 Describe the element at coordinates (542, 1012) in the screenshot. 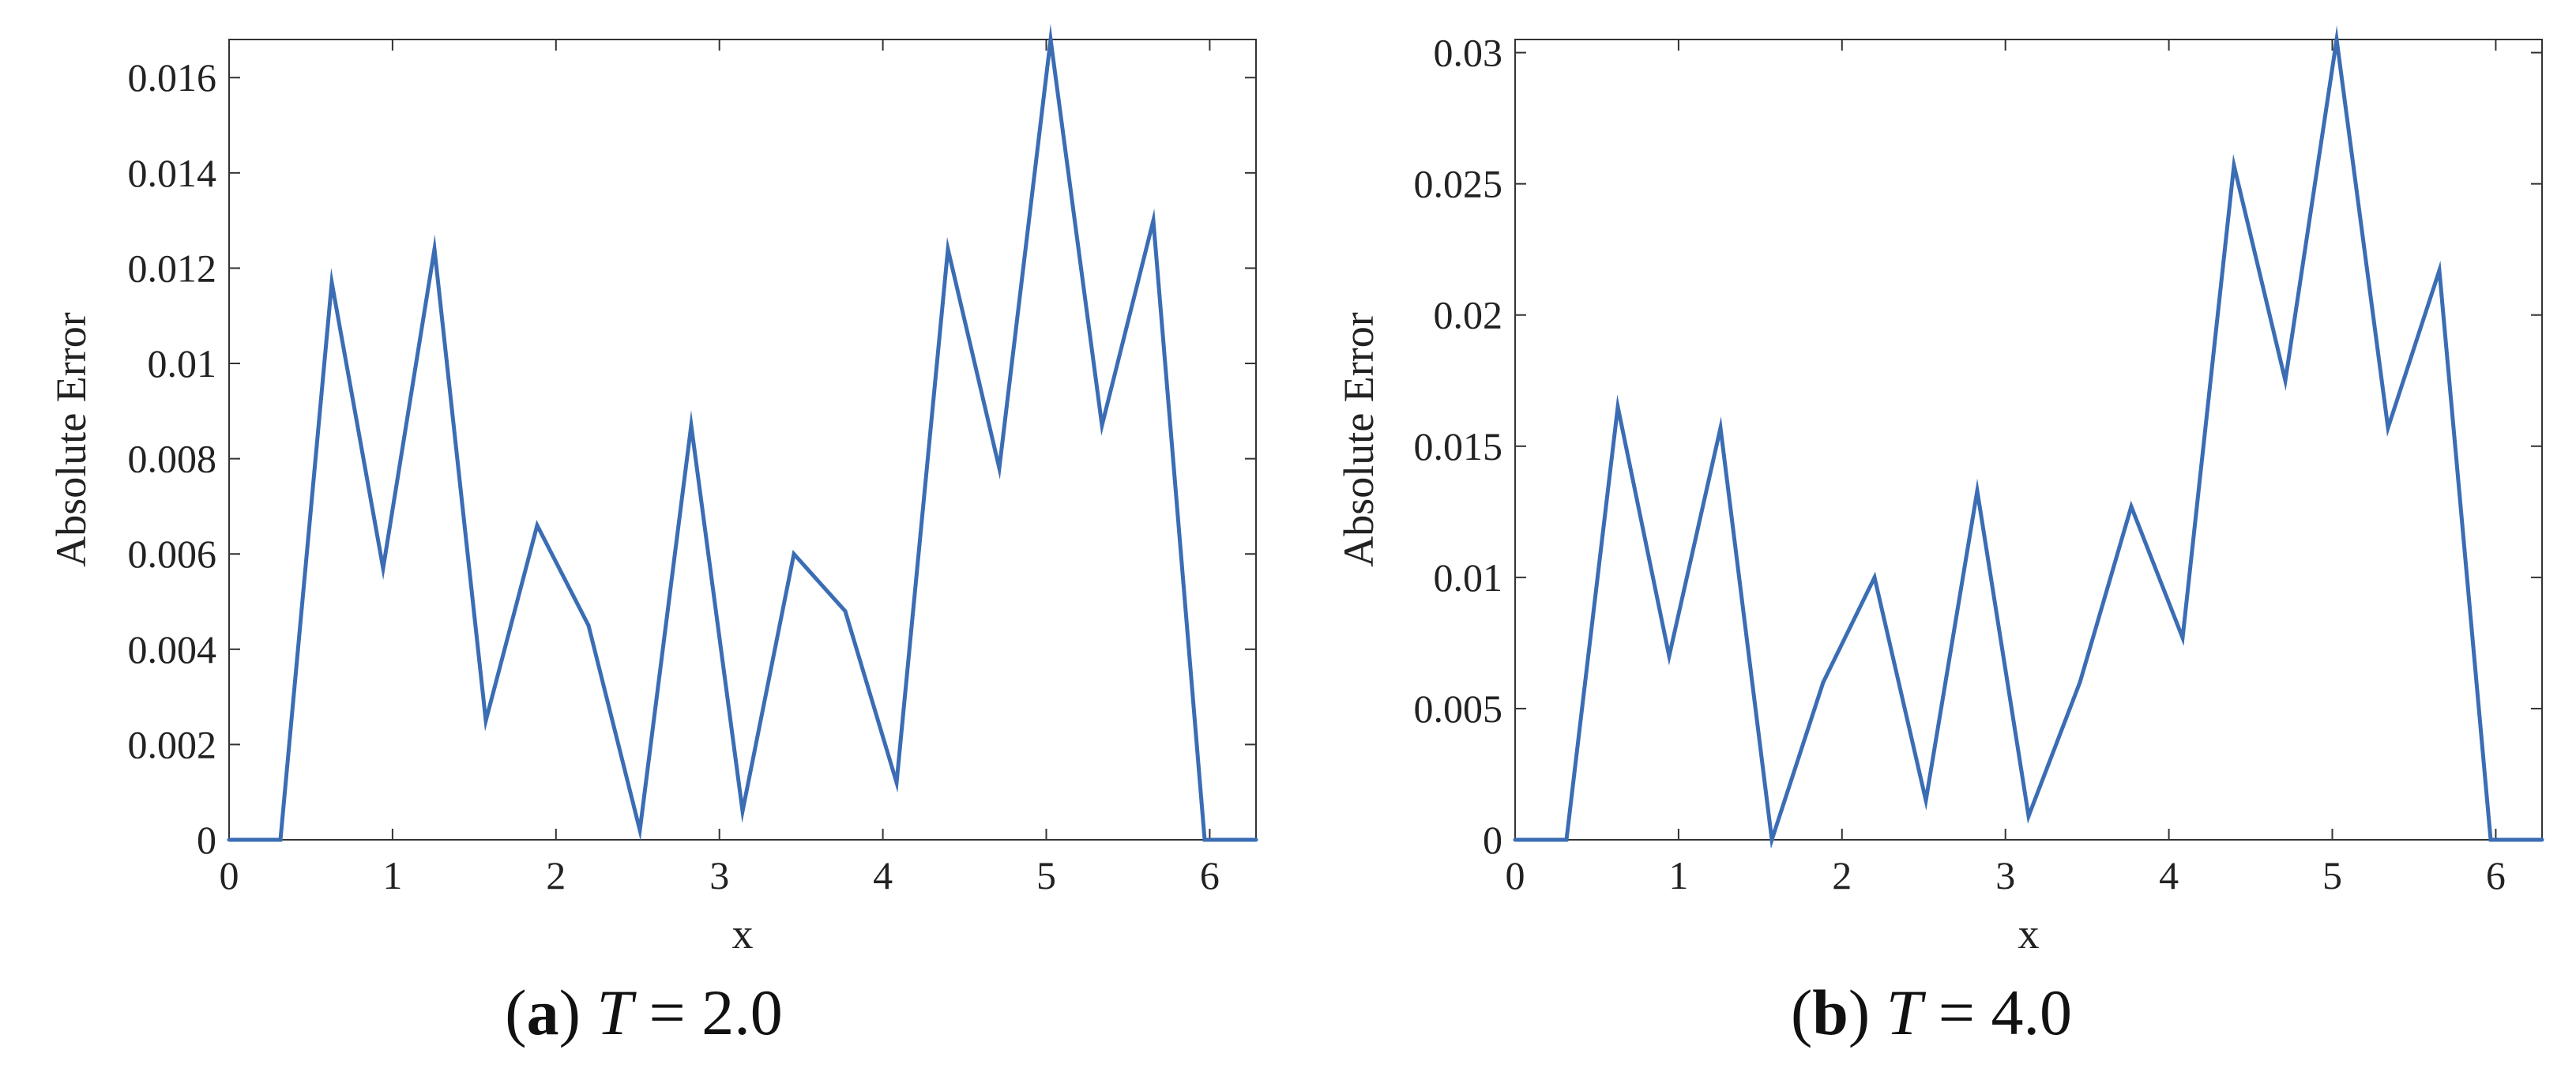

I see `caption-a-label: a` at that location.